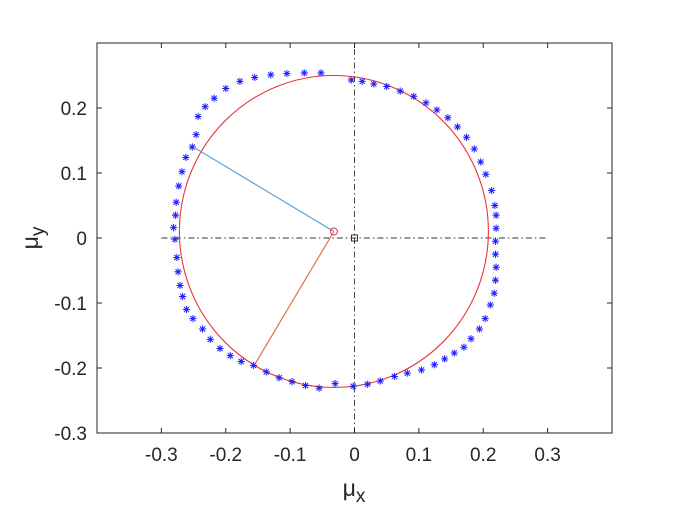 The image size is (677, 508). What do you see at coordinates (70, 369) in the screenshot?
I see `y-tick-label: -0.2` at bounding box center [70, 369].